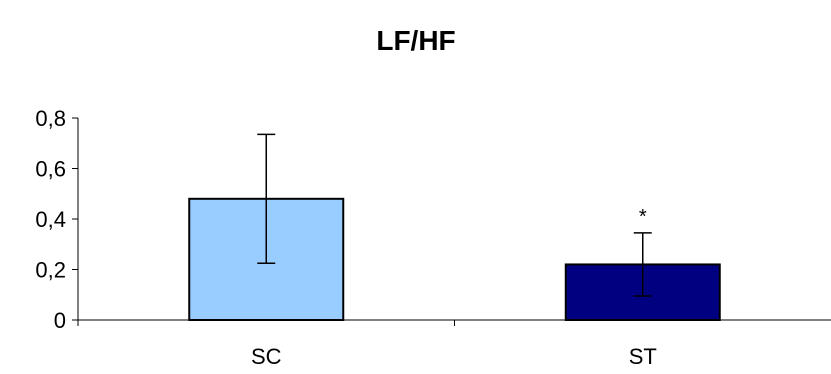 The image size is (831, 374). What do you see at coordinates (50, 169) in the screenshot?
I see `y-tick-label: 0,6` at bounding box center [50, 169].